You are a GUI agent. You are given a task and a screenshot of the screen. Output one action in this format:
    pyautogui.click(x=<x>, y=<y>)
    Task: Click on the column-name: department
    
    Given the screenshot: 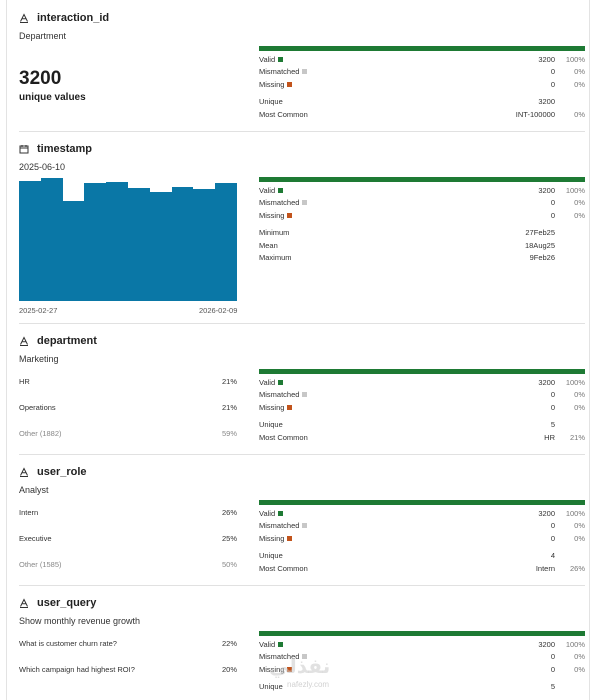 What is the action you would take?
    pyautogui.click(x=67, y=341)
    